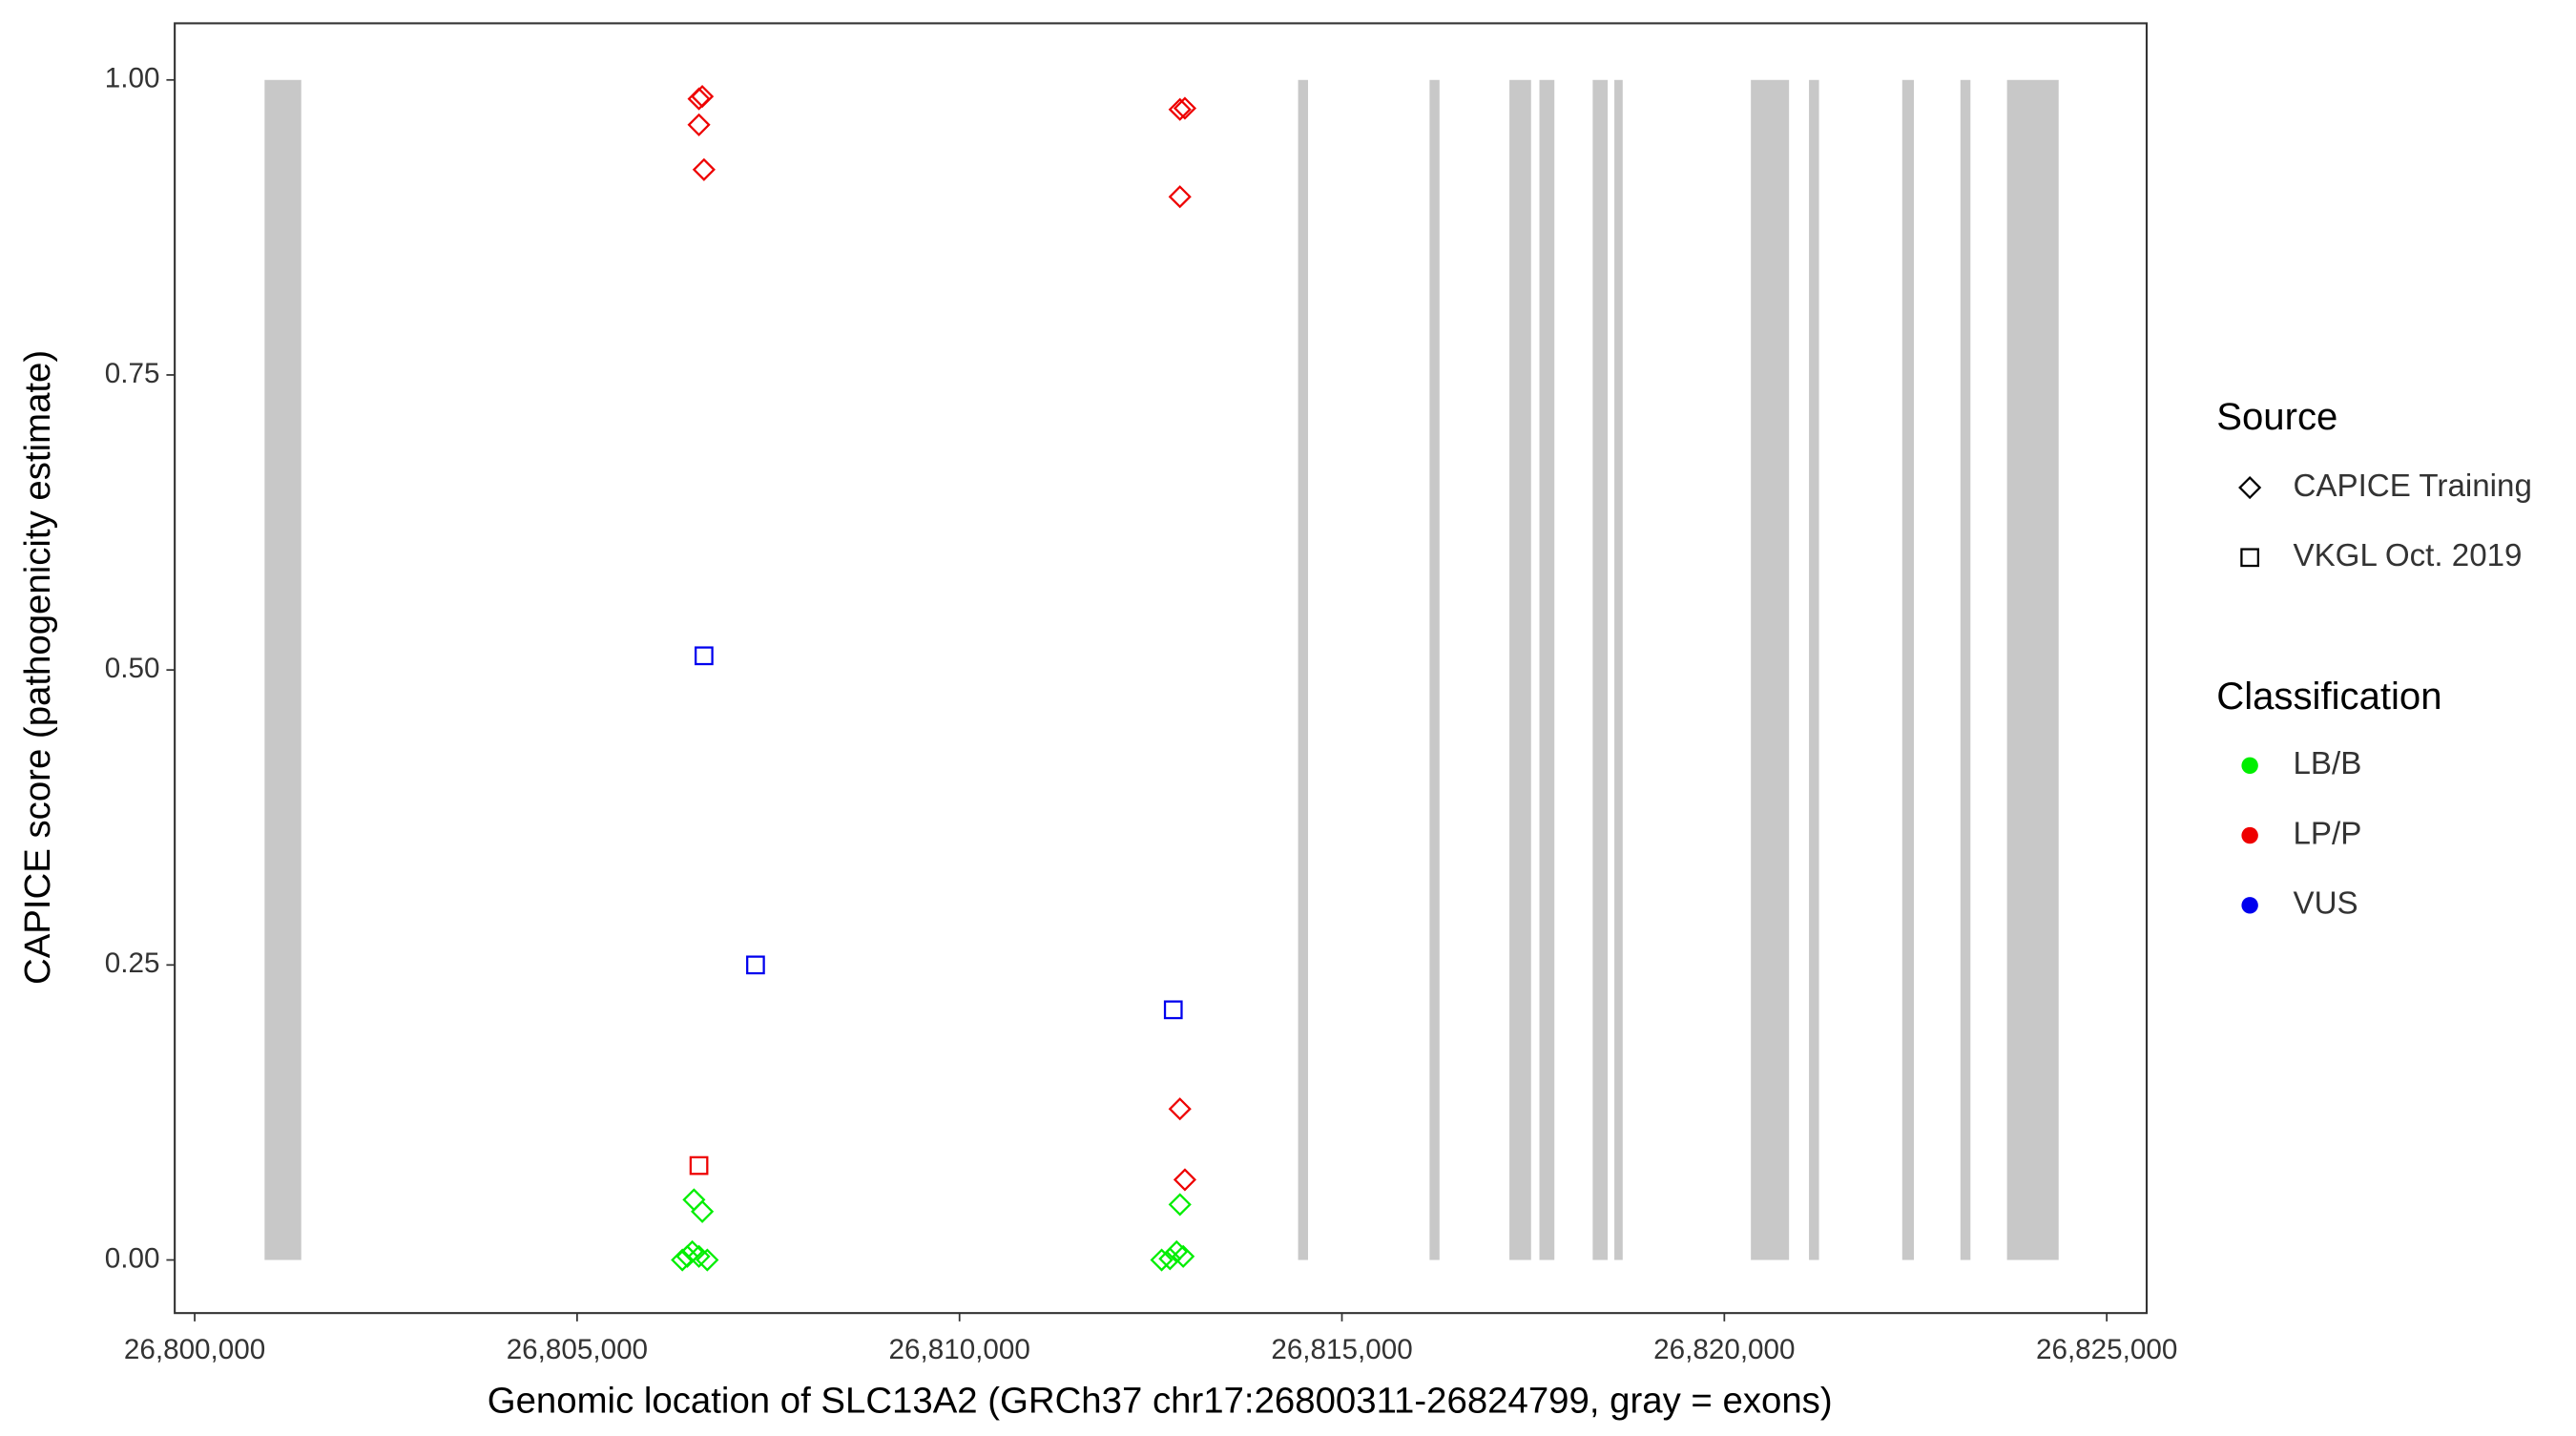  I want to click on legend-label: VKGL Oct. 2019, so click(2407, 555).